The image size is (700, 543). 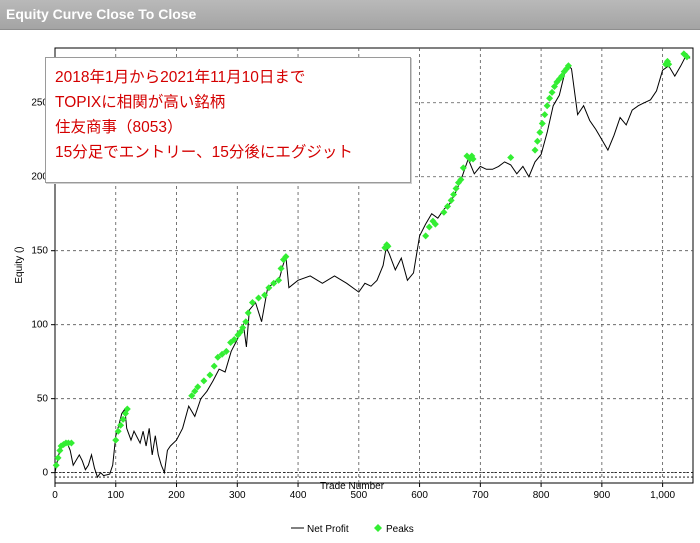 I want to click on annotation-line-3: 住友商事（8053）, so click(x=119, y=127).